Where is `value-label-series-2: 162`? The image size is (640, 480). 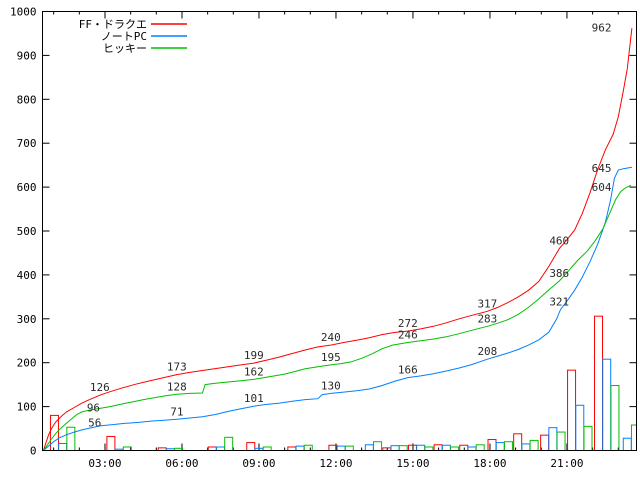
value-label-series-2: 162 is located at coordinates (254, 371).